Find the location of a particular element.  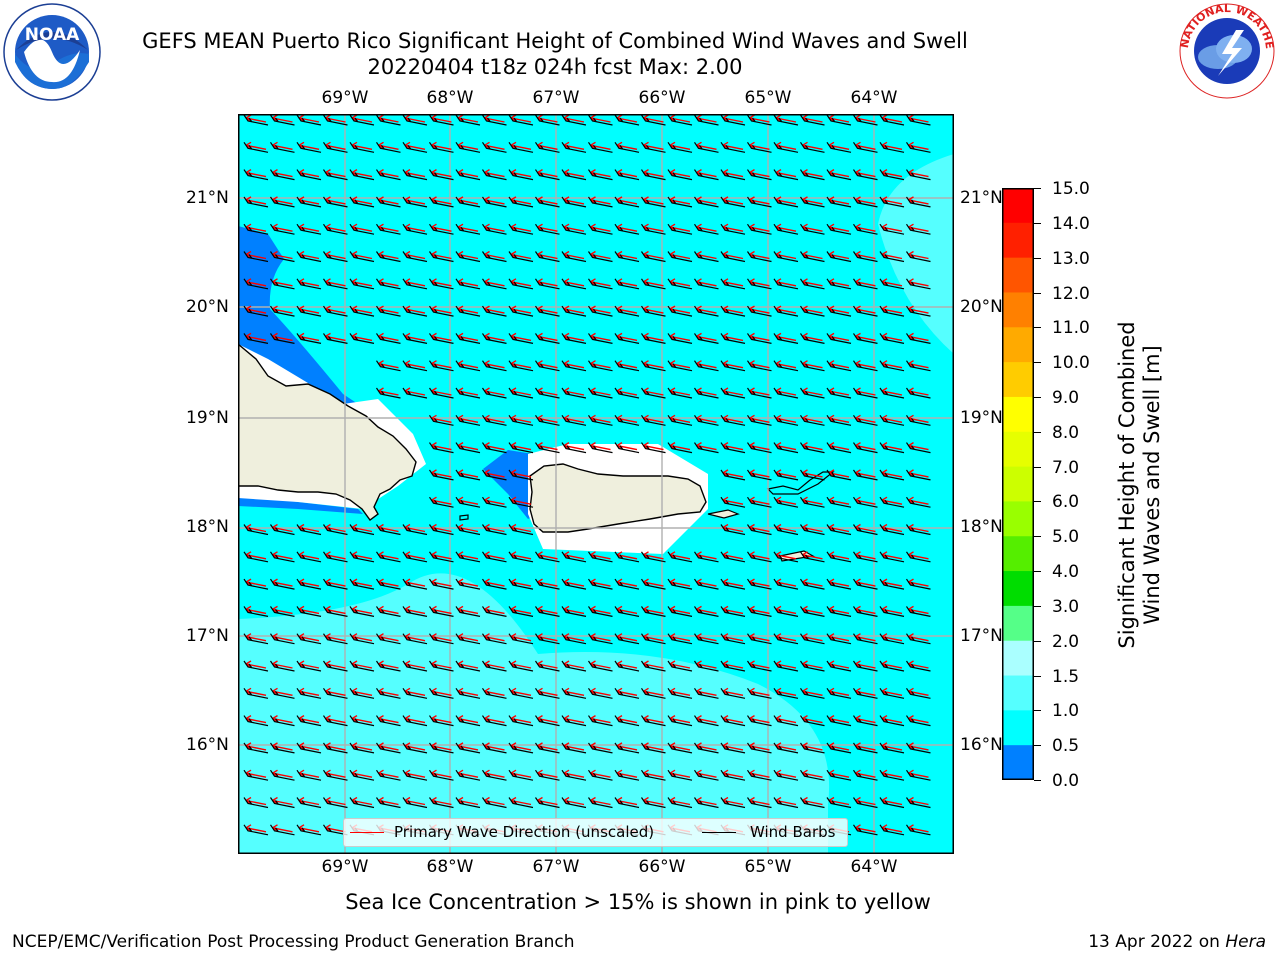

colorbar-tick-label: 1.0 is located at coordinates (1066, 711).